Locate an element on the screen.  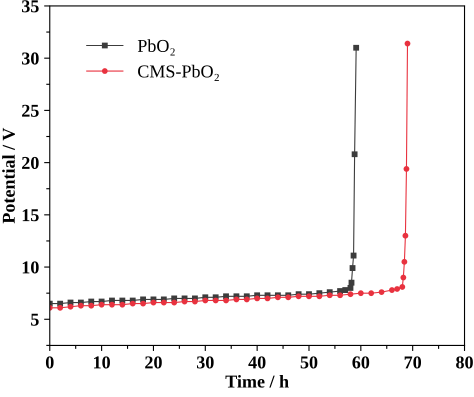
x-tick-label: 70 is located at coordinates (413, 362).